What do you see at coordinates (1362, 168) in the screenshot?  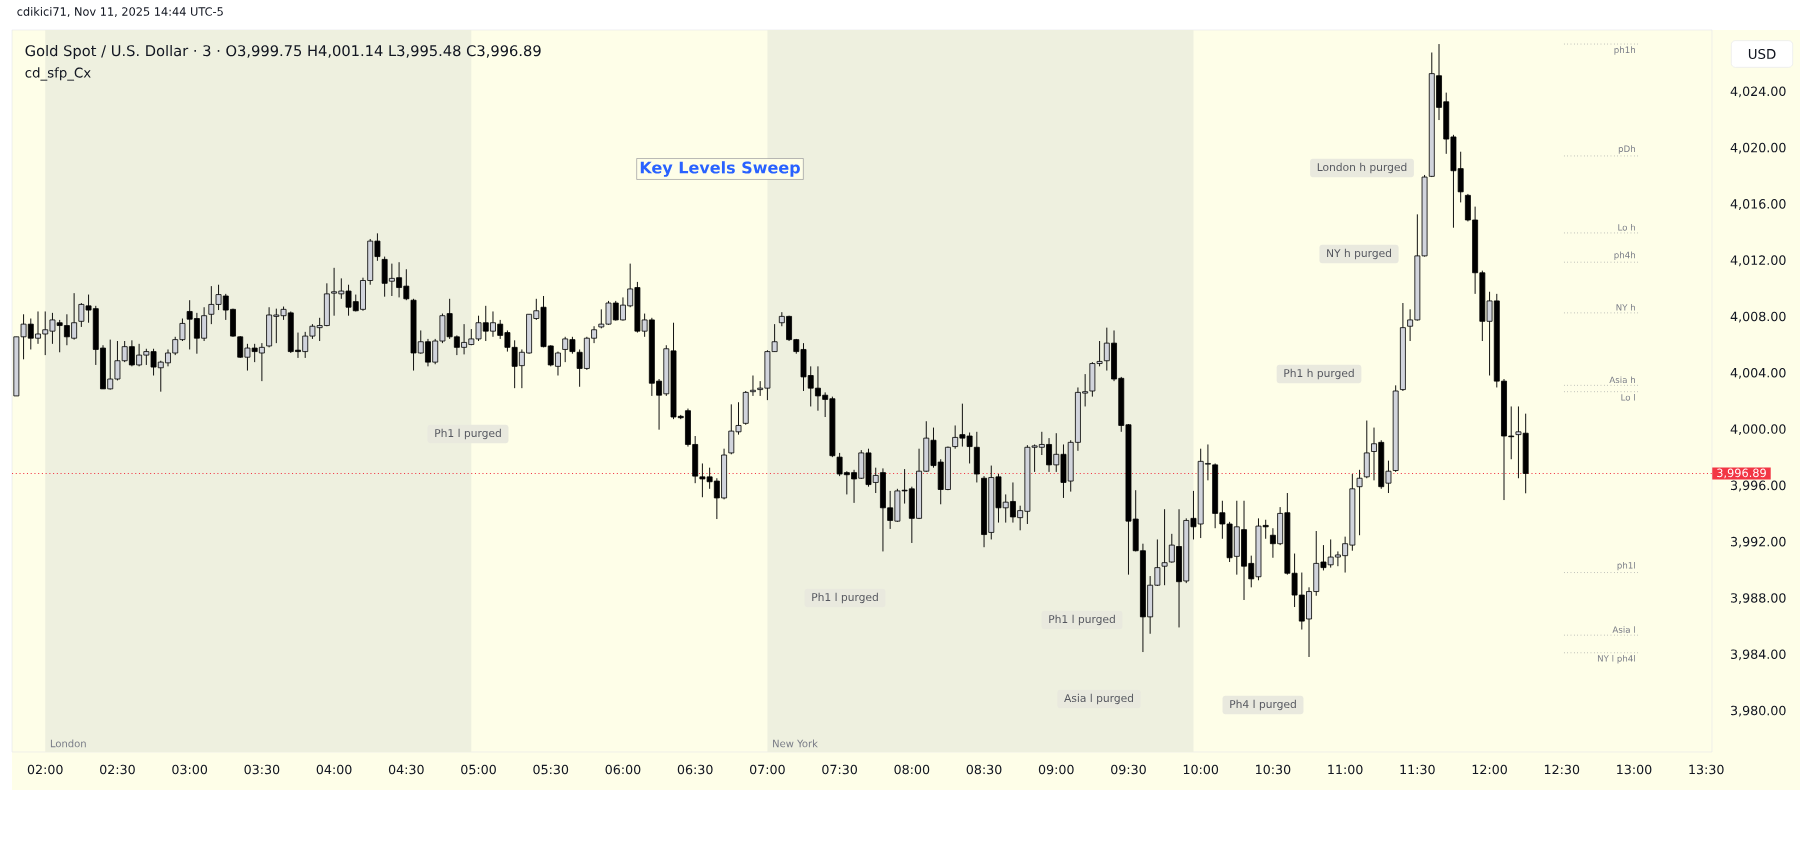 I see `annotation: London h purged` at bounding box center [1362, 168].